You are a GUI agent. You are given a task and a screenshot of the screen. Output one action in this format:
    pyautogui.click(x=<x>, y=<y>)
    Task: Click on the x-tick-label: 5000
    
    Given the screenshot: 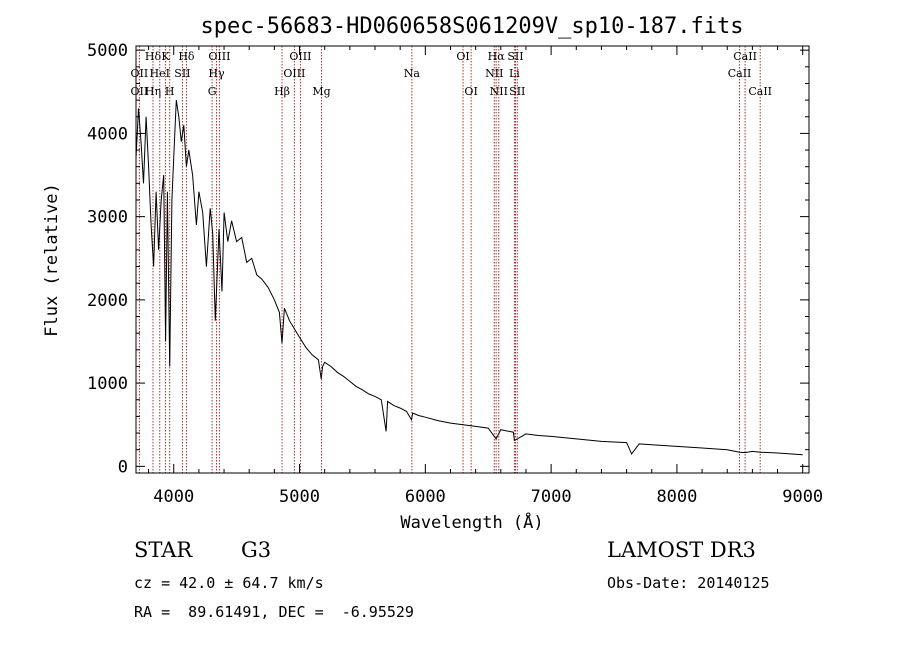 What is the action you would take?
    pyautogui.click(x=299, y=497)
    